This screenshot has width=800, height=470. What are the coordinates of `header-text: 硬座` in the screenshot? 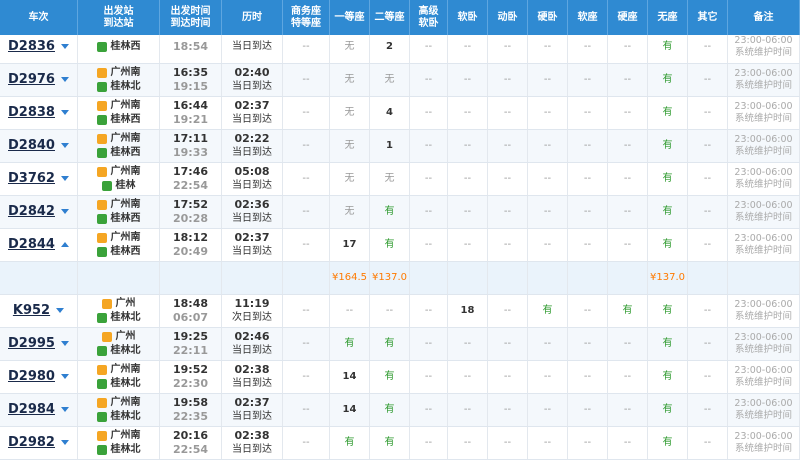 It's located at (627, 17).